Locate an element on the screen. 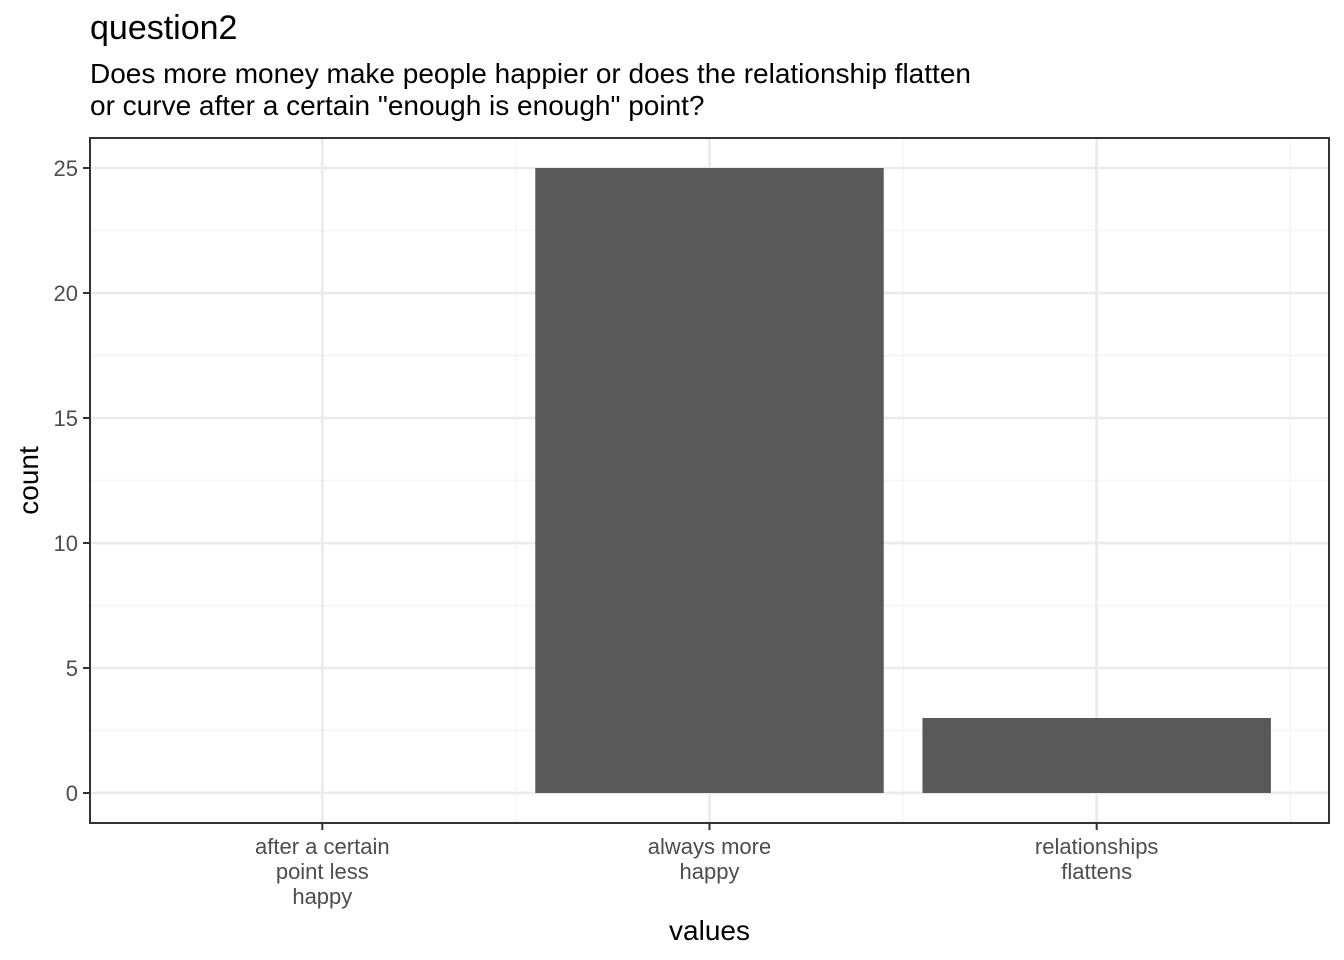 The width and height of the screenshot is (1344, 960). y-tick-label: 25 is located at coordinates (66, 168).